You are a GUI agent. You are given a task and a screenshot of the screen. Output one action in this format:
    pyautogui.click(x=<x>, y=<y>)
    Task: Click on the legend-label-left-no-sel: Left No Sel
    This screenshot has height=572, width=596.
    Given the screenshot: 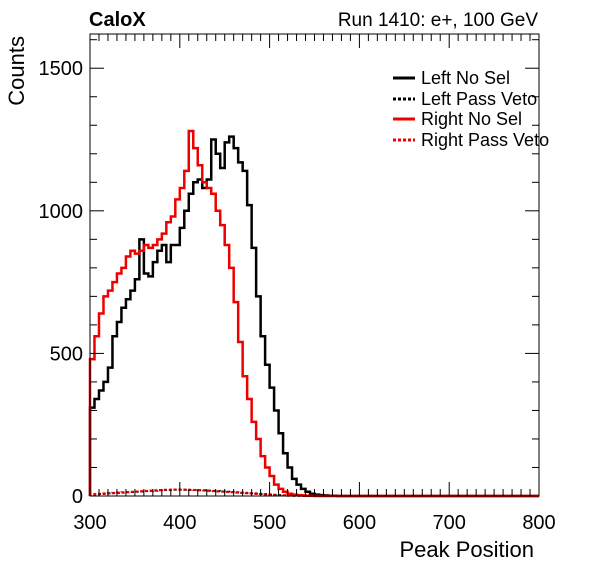 What is the action you would take?
    pyautogui.click(x=465, y=78)
    